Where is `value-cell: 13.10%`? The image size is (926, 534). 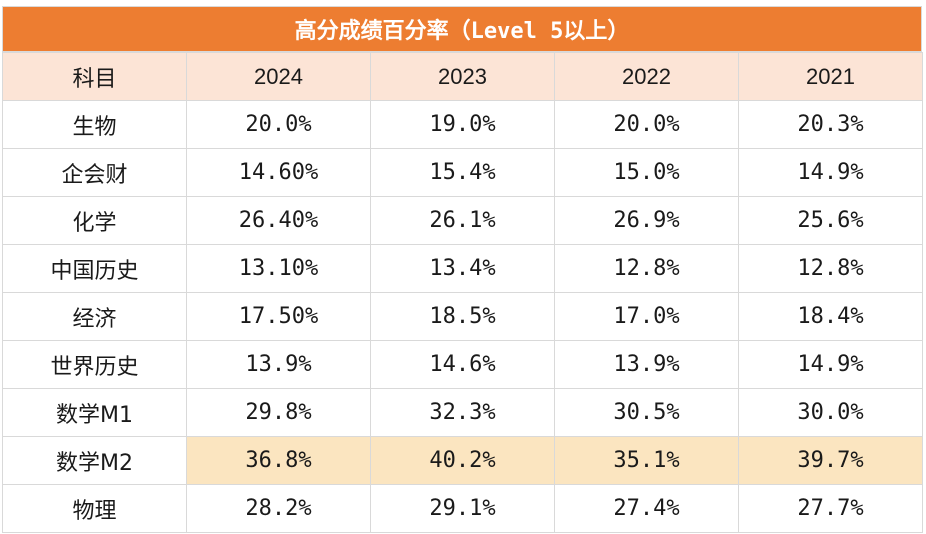
value-cell: 13.10% is located at coordinates (278, 268).